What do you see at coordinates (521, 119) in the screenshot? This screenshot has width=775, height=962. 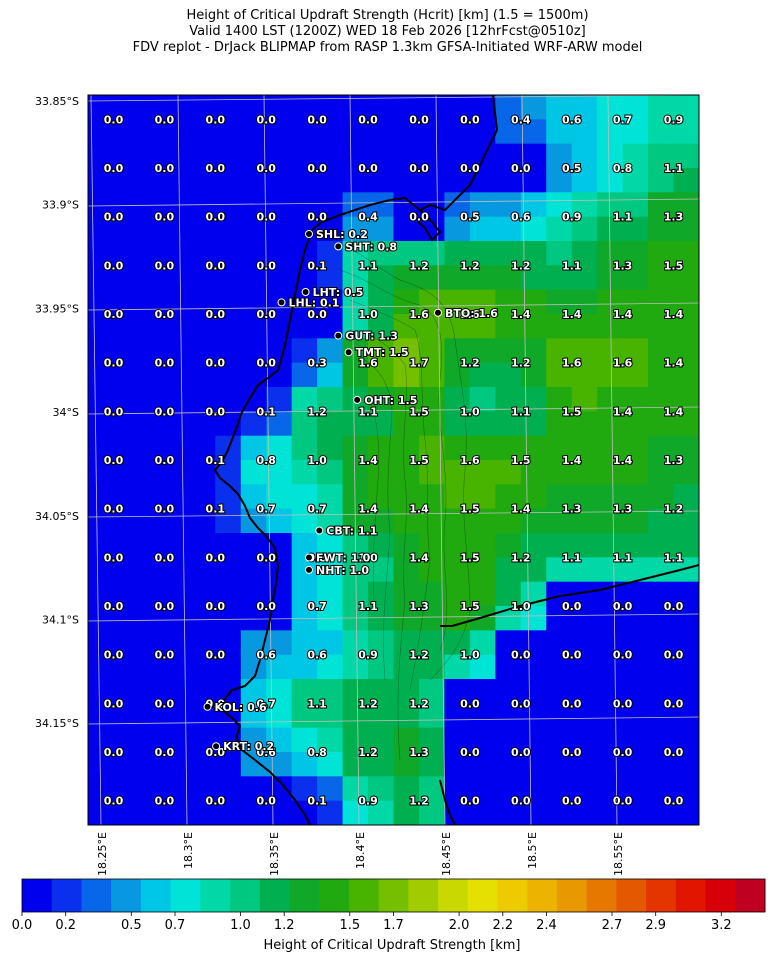 I see `cell-value-label: 0.4` at bounding box center [521, 119].